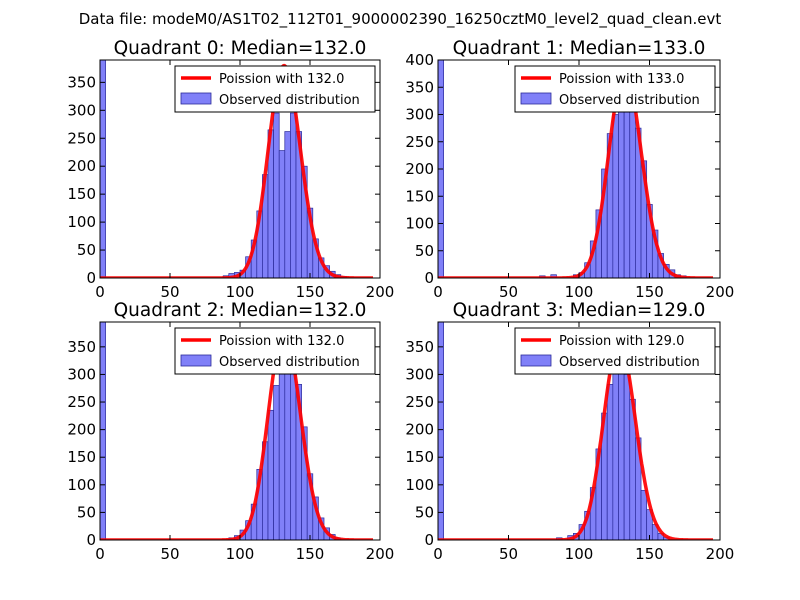 Image resolution: width=800 pixels, height=600 pixels. What do you see at coordinates (240, 310) in the screenshot?
I see `panel-title: Quadrant 2: Median=132.0` at bounding box center [240, 310].